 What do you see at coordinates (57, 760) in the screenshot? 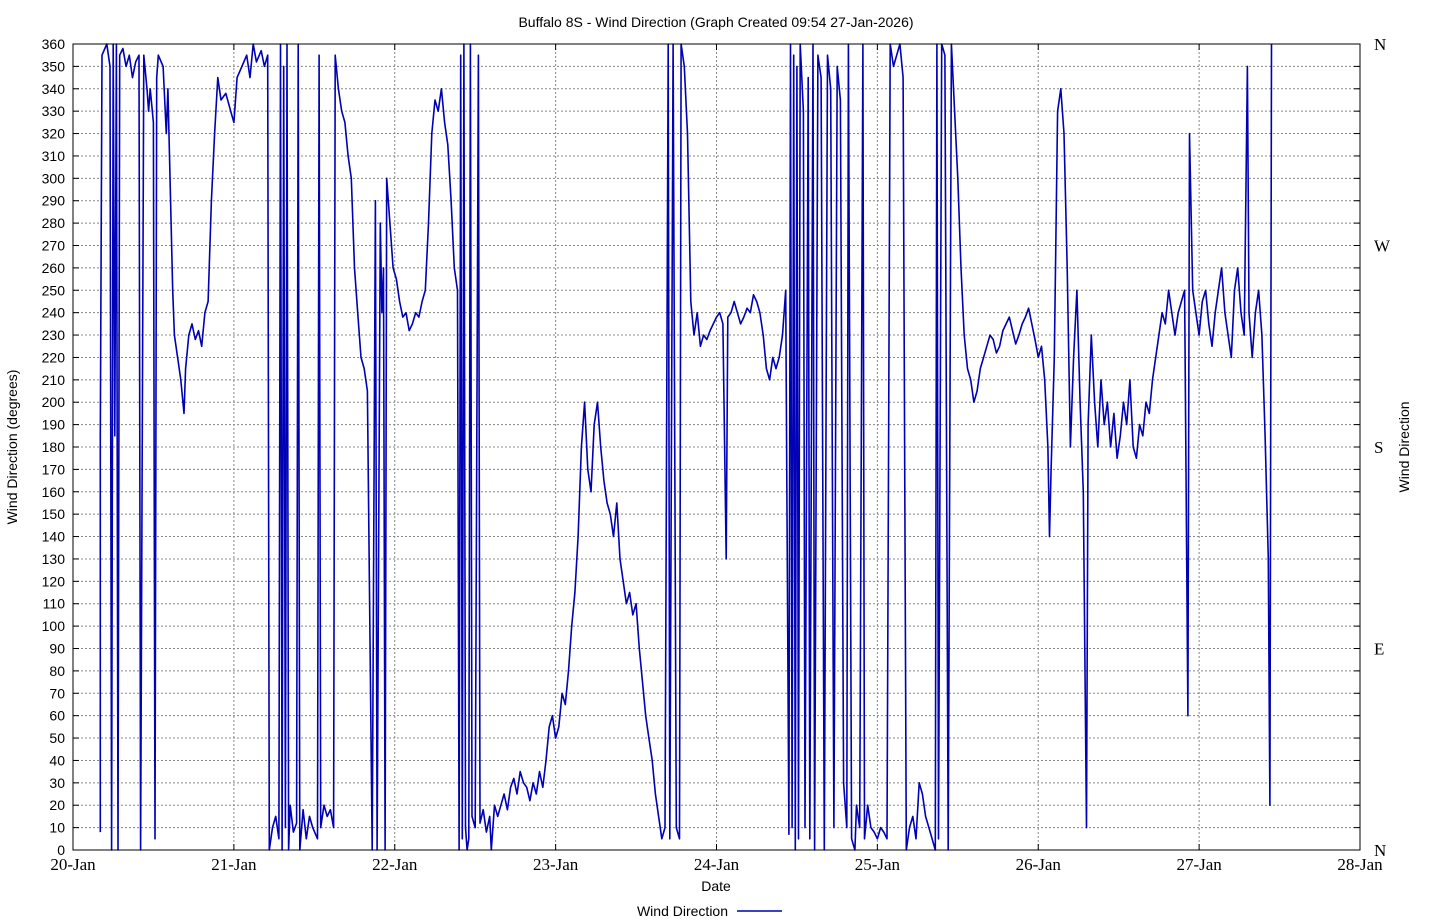
I see `y-tick-label: 40` at bounding box center [57, 760].